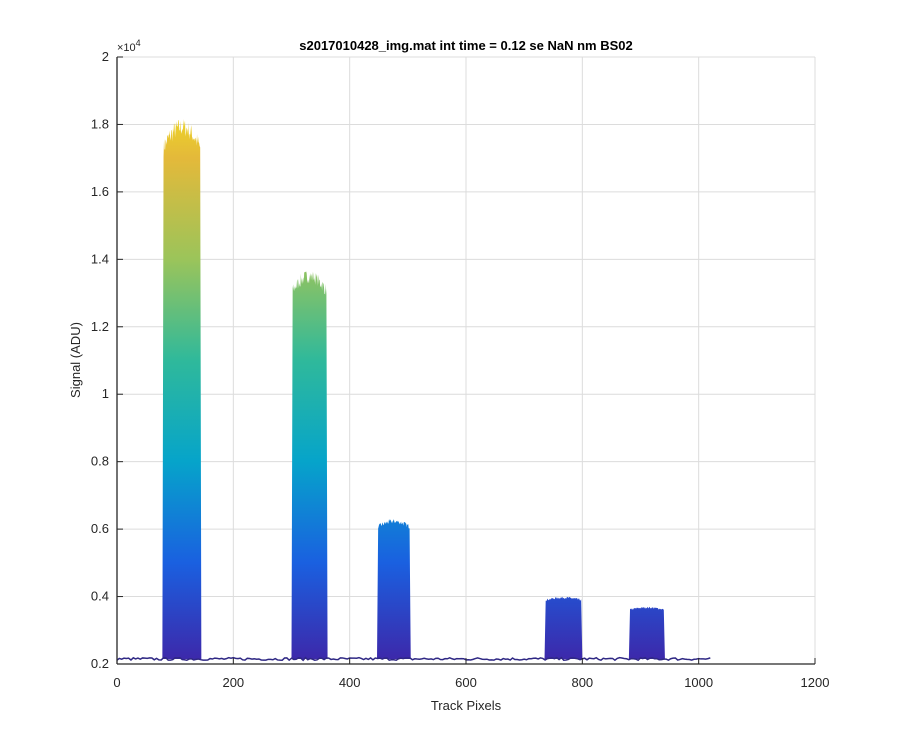 The image size is (900, 755). What do you see at coordinates (233, 682) in the screenshot?
I see `x-tick-label: 200` at bounding box center [233, 682].